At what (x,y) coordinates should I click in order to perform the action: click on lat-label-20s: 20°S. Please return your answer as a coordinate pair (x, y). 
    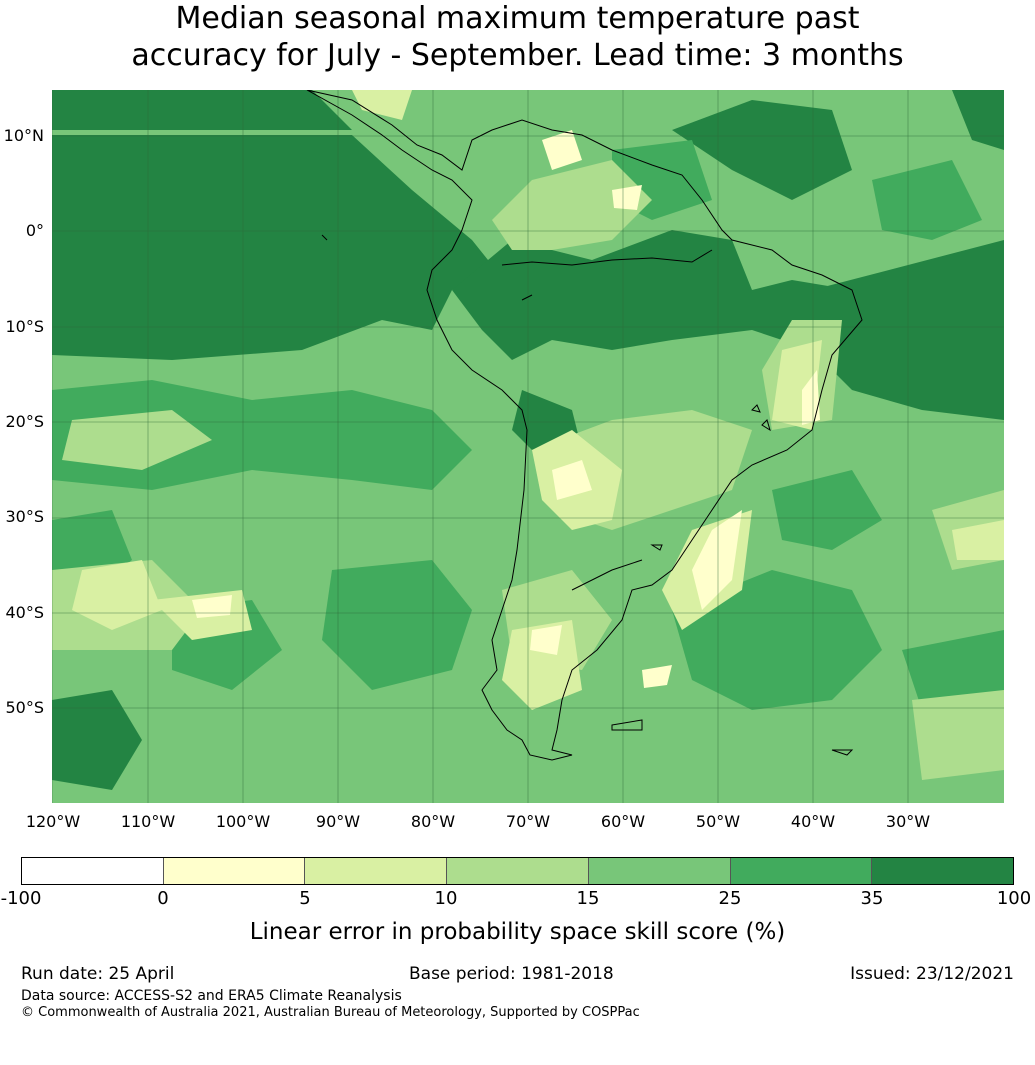
    Looking at the image, I should click on (24, 421).